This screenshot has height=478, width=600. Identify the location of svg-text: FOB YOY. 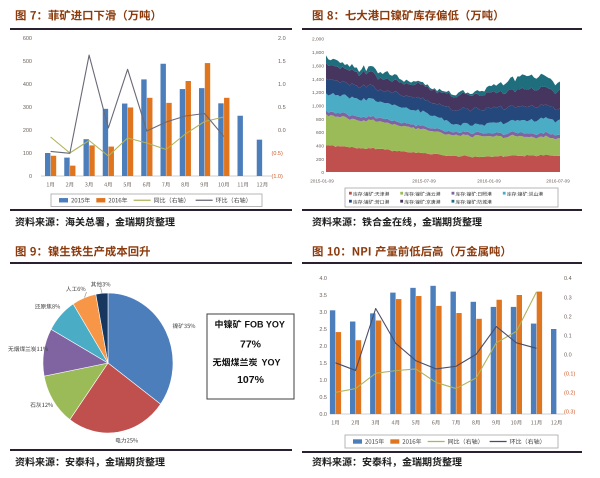
(265, 325).